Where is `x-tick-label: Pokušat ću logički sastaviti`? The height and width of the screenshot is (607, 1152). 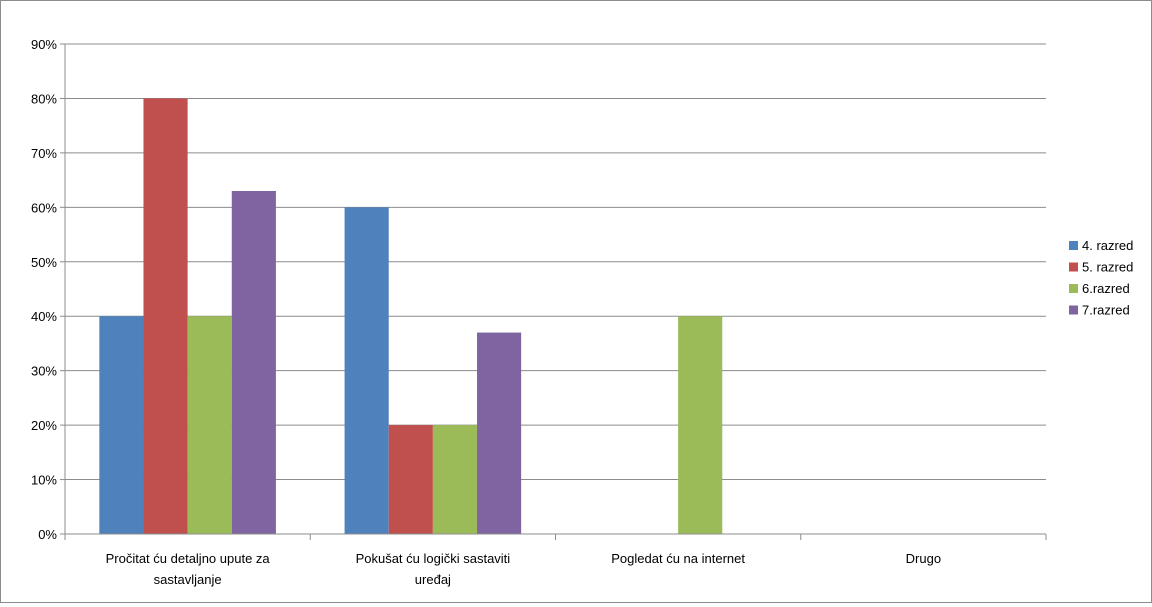
x-tick-label: Pokušat ću logički sastaviti is located at coordinates (433, 558).